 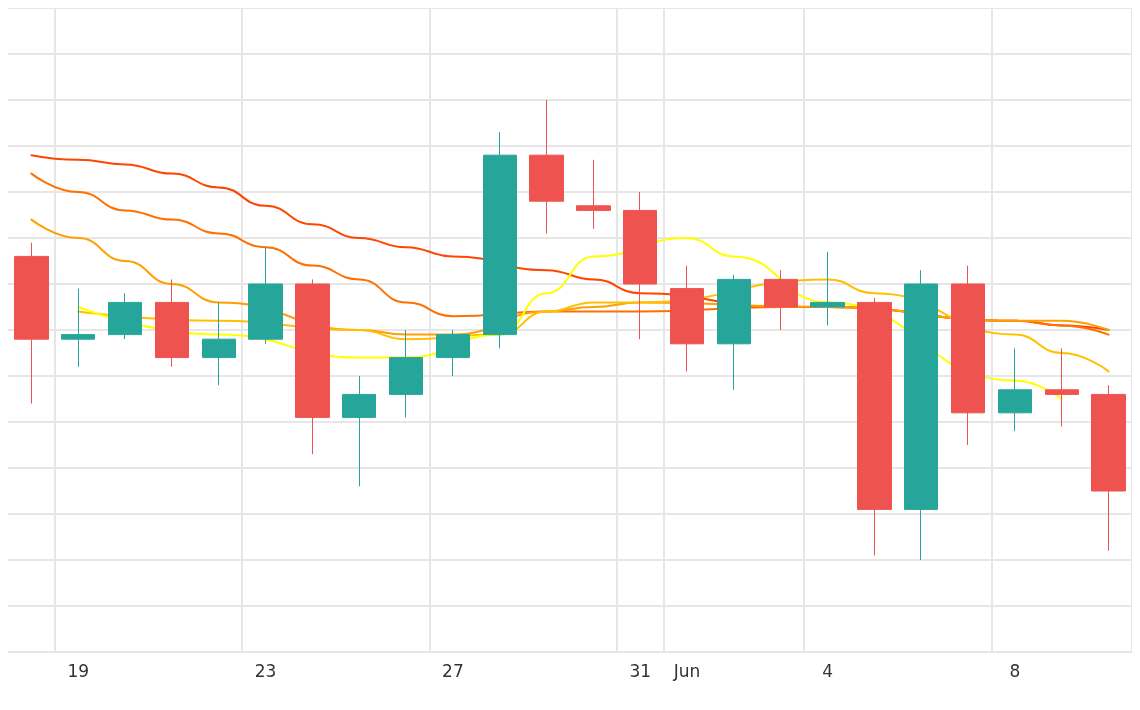 What do you see at coordinates (265, 670) in the screenshot?
I see `x-tick-label: 23` at bounding box center [265, 670].